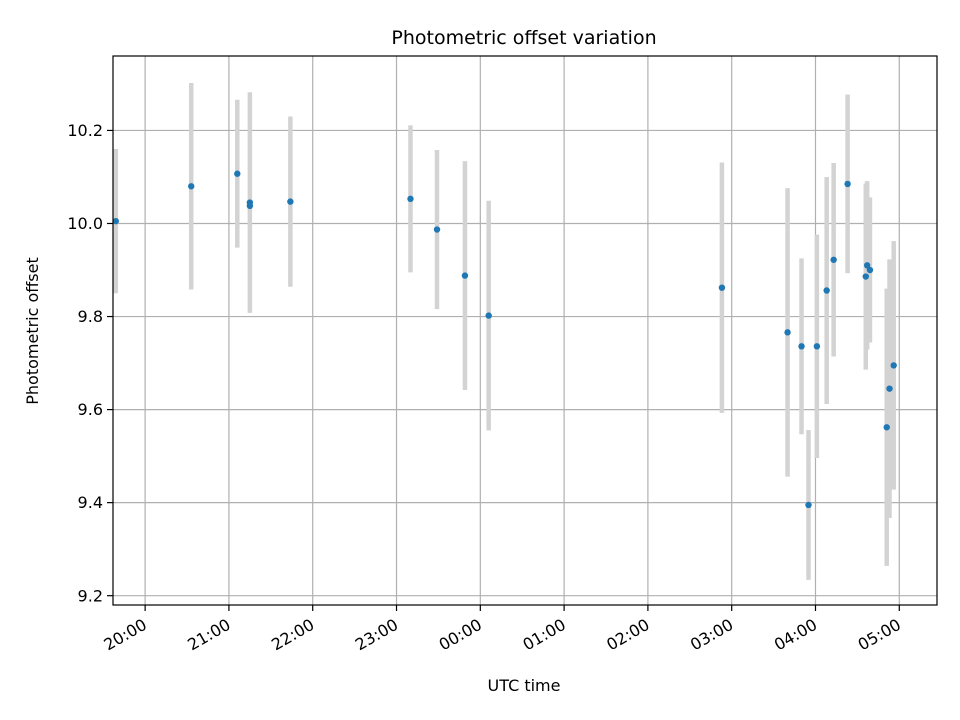 The width and height of the screenshot is (960, 720). I want to click on x-tick-label: 04:00, so click(795, 635).